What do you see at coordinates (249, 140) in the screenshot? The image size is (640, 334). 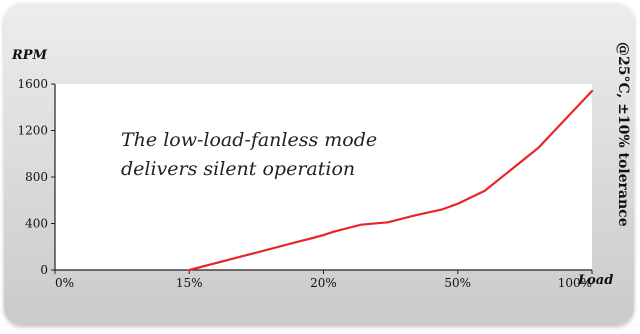 I see `annotation-line-1: The low-load-fanless mode` at bounding box center [249, 140].